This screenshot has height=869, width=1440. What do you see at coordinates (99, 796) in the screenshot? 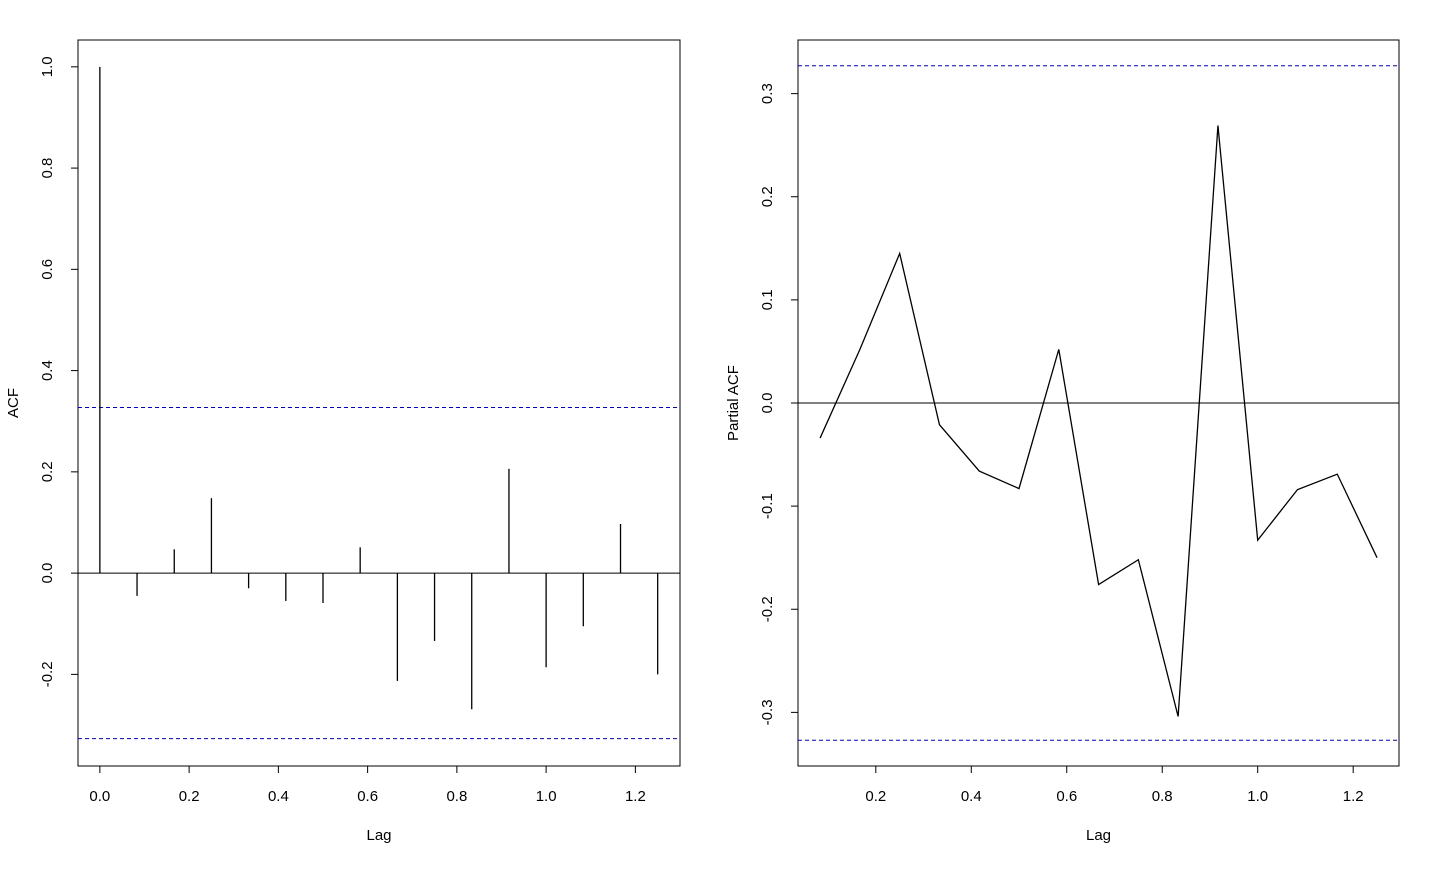
I see `x-tick-label: 0.0` at bounding box center [99, 796].